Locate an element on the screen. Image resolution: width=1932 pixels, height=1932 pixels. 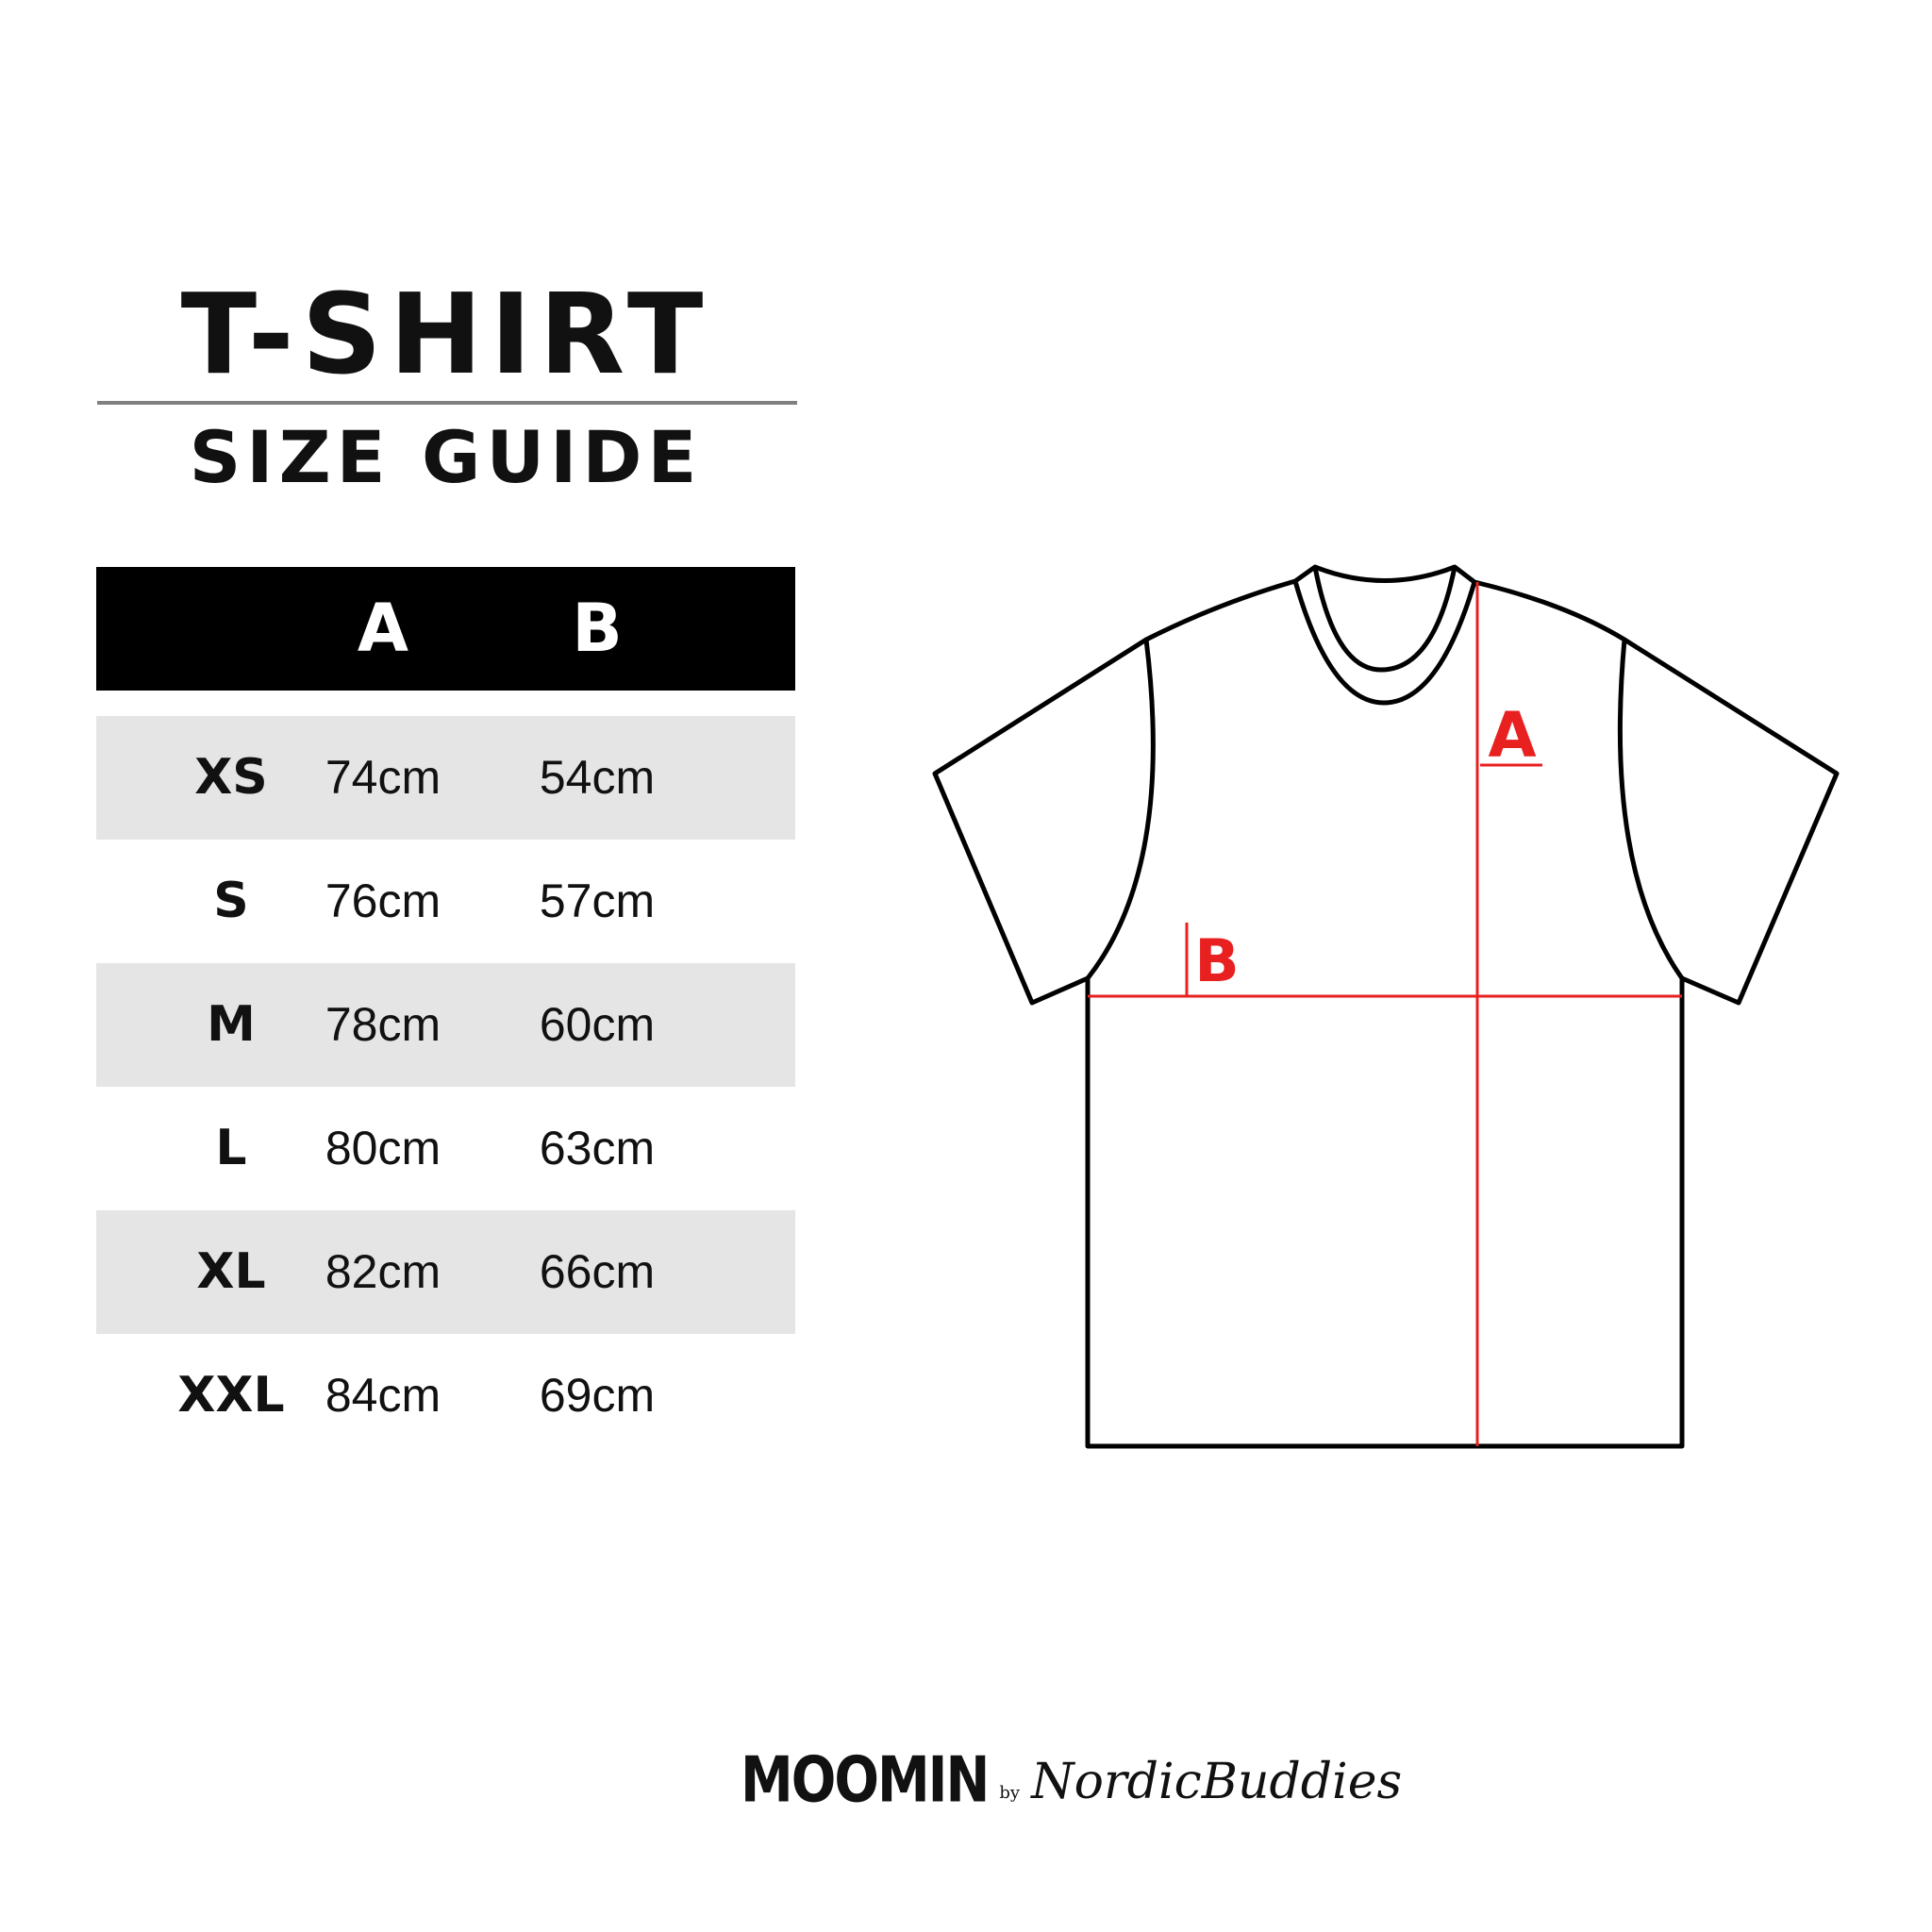
page-title: T-SHIRT is located at coordinates (445, 334).